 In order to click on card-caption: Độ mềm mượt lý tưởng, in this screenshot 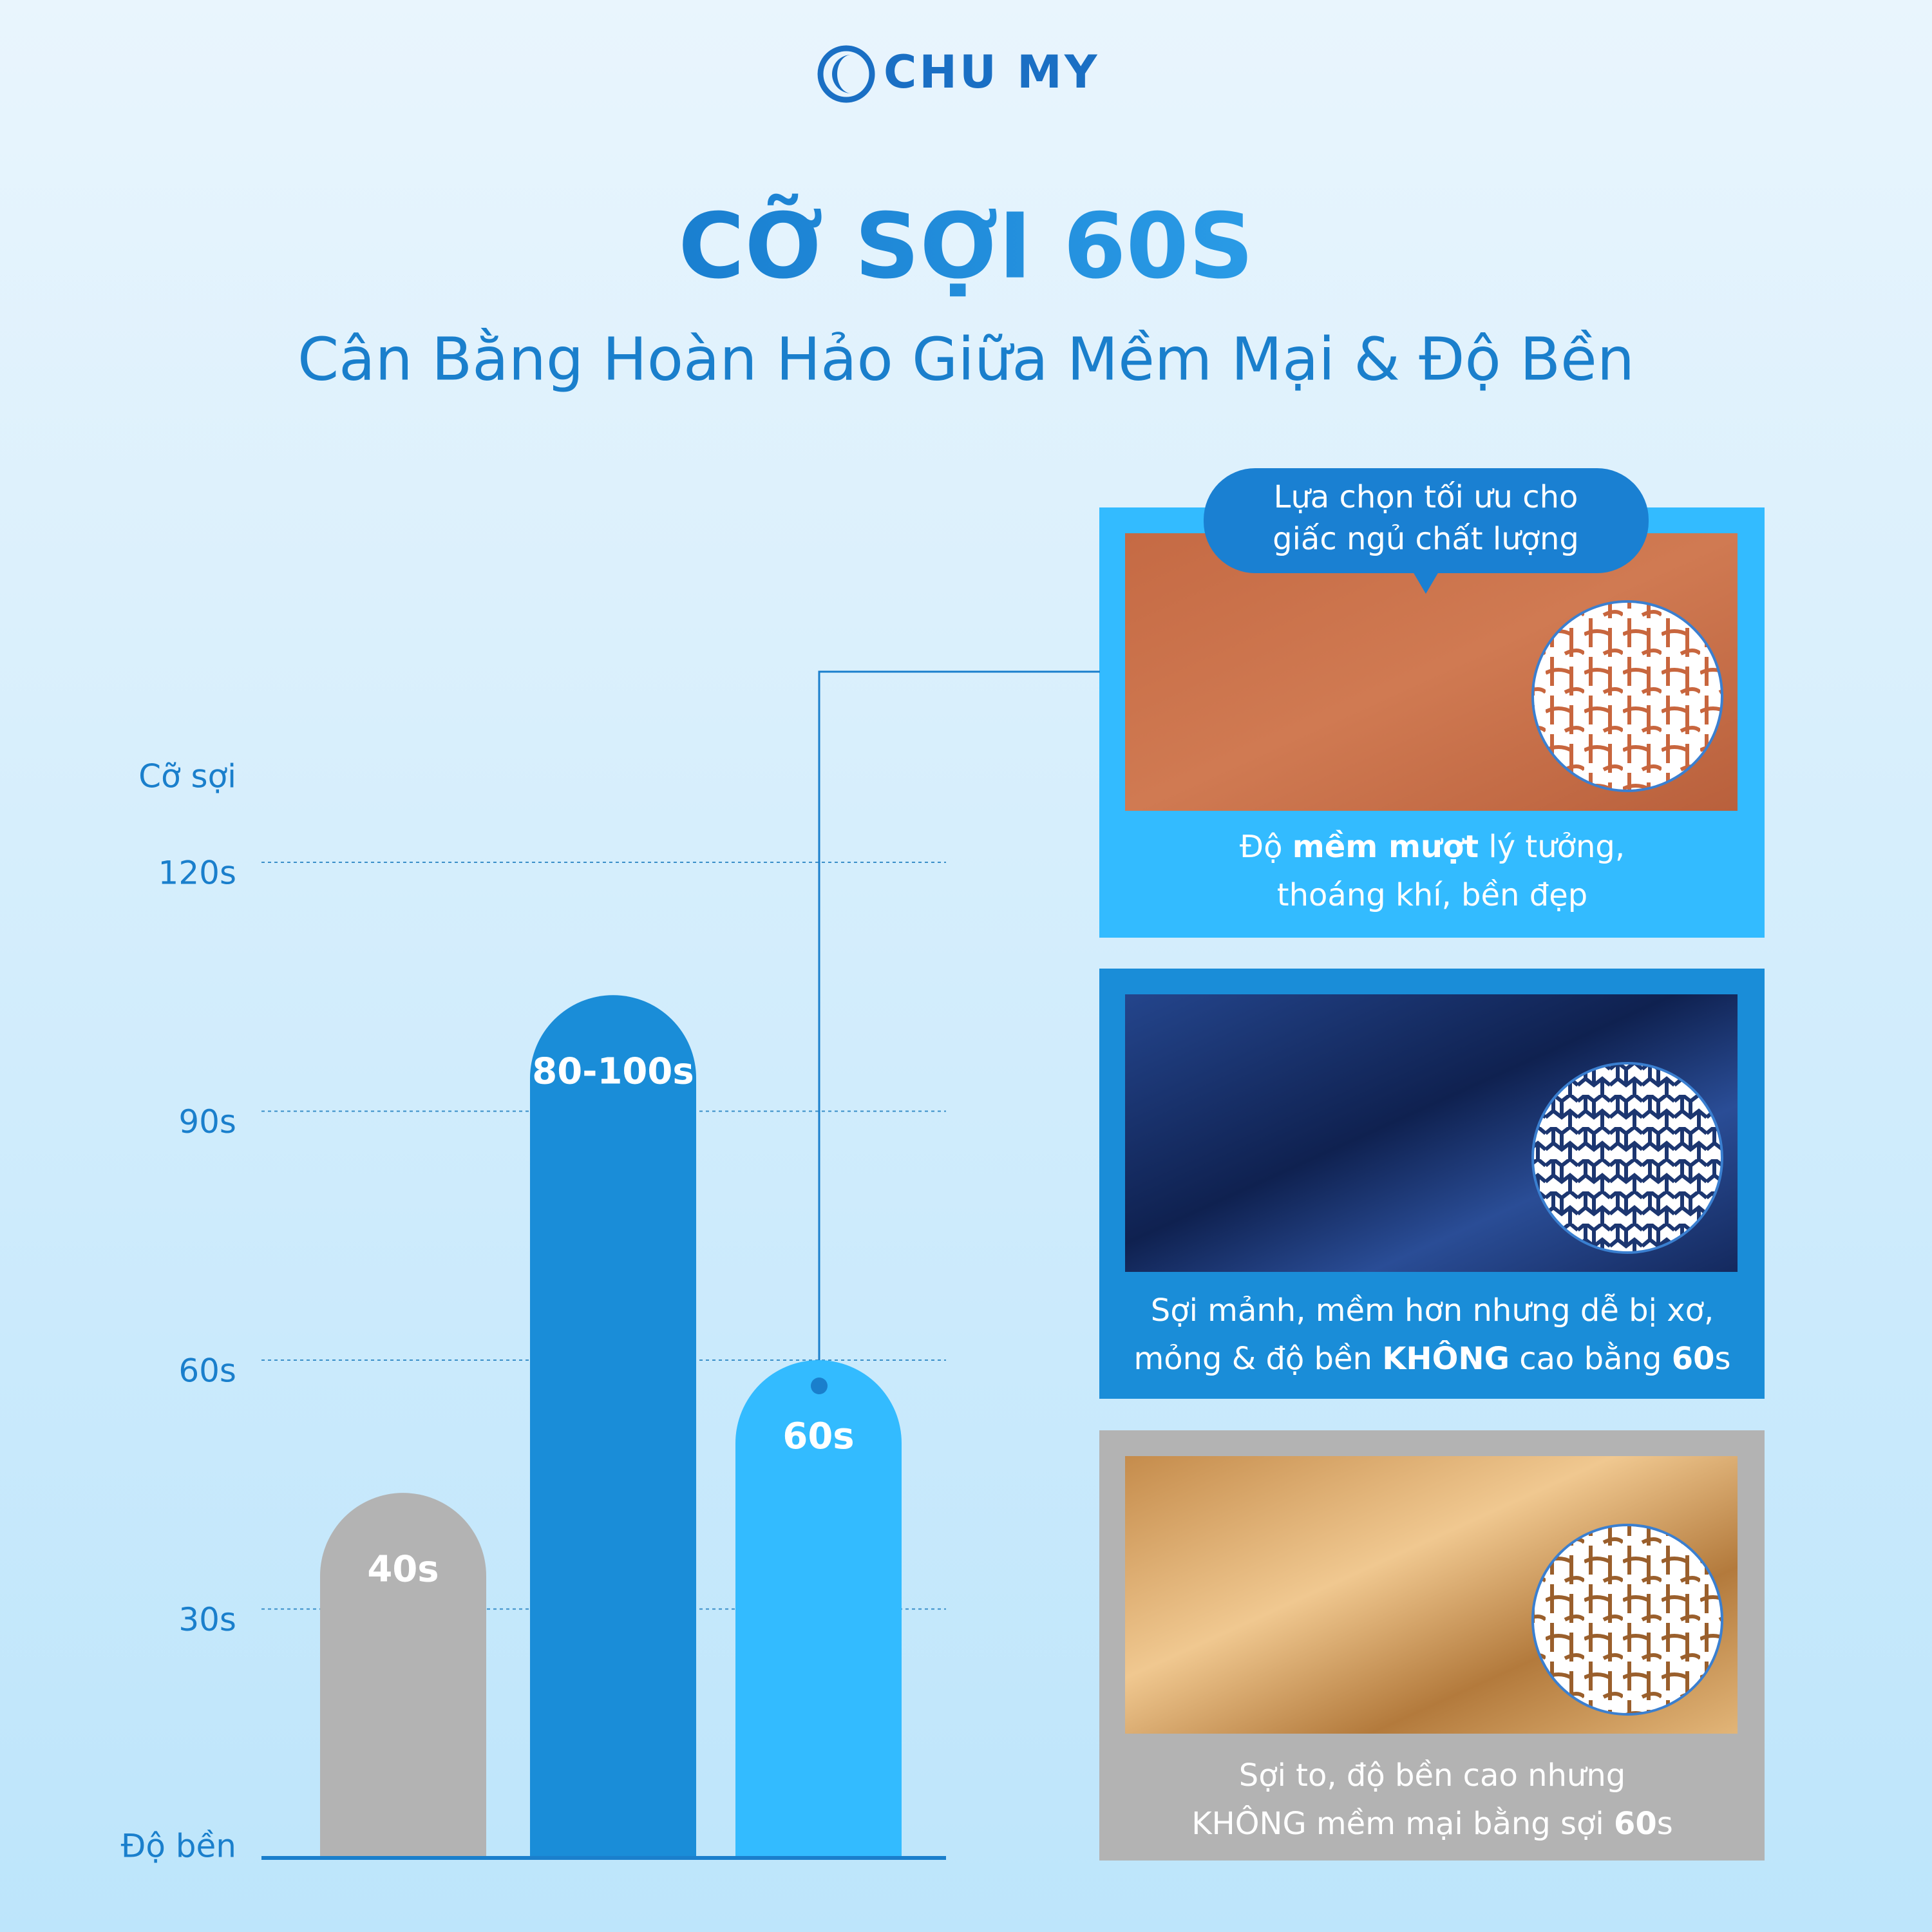, I will do `click(1432, 847)`.